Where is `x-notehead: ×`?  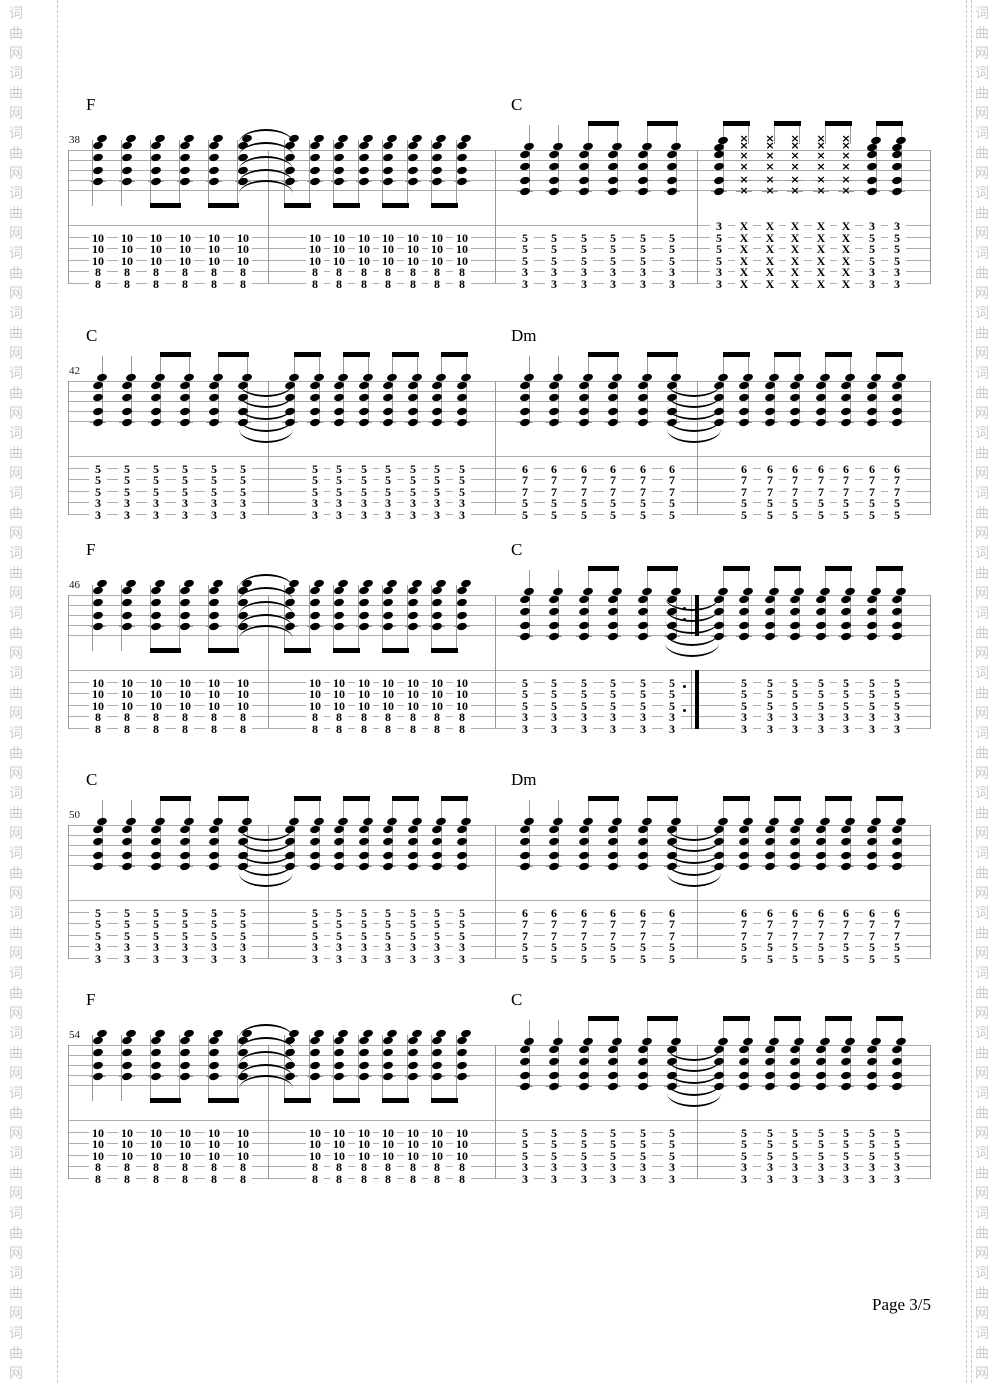 x-notehead: × is located at coordinates (821, 145).